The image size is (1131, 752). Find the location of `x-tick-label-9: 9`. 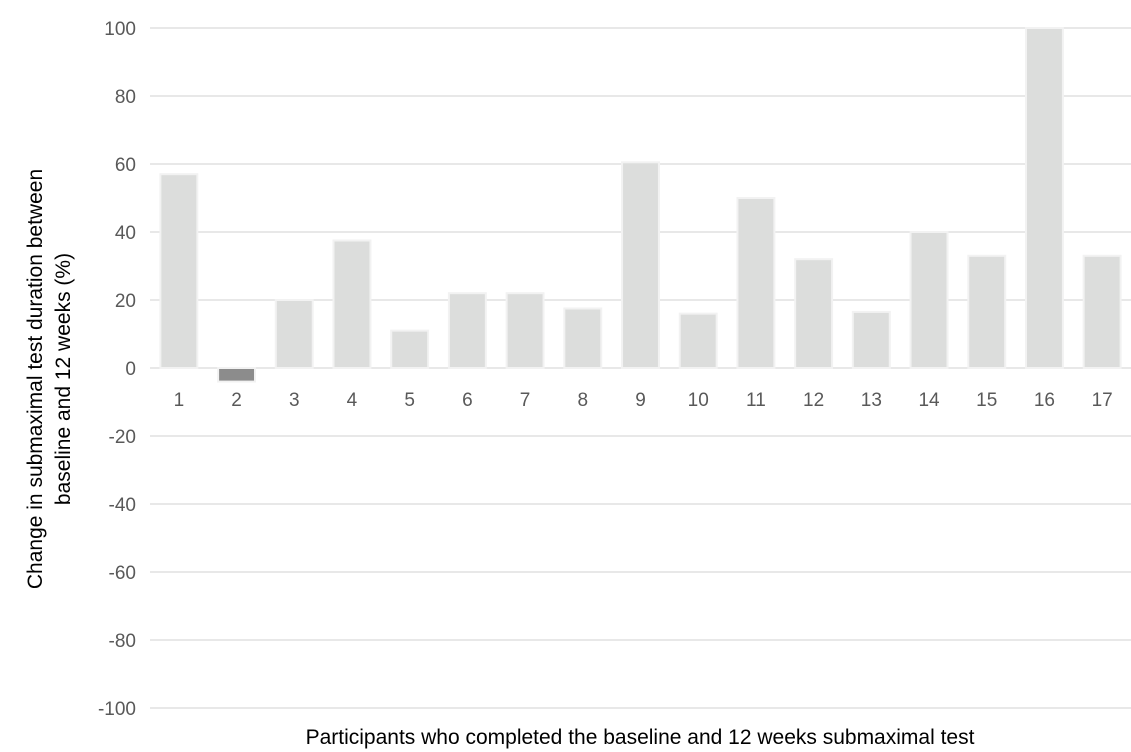

x-tick-label-9: 9 is located at coordinates (640, 400).